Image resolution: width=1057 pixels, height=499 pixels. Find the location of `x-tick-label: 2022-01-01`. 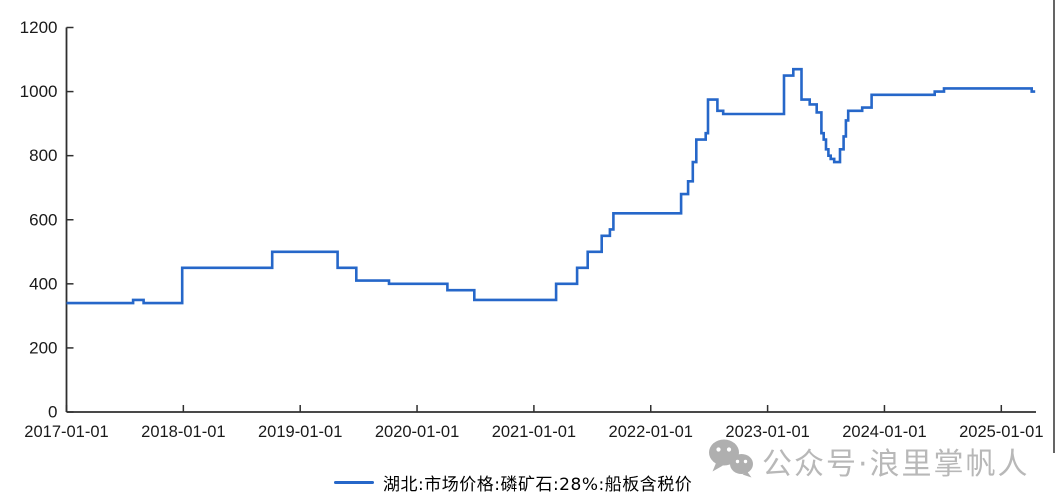

x-tick-label: 2022-01-01 is located at coordinates (651, 432).